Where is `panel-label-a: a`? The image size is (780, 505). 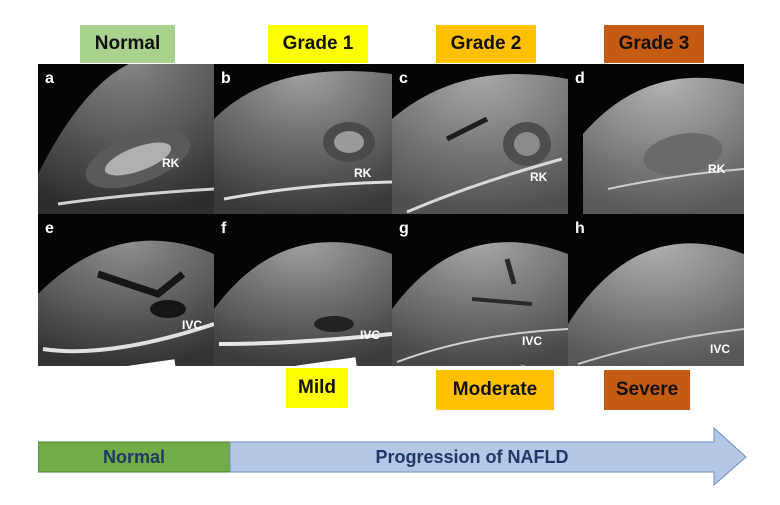
panel-label-a: a is located at coordinates (49, 78).